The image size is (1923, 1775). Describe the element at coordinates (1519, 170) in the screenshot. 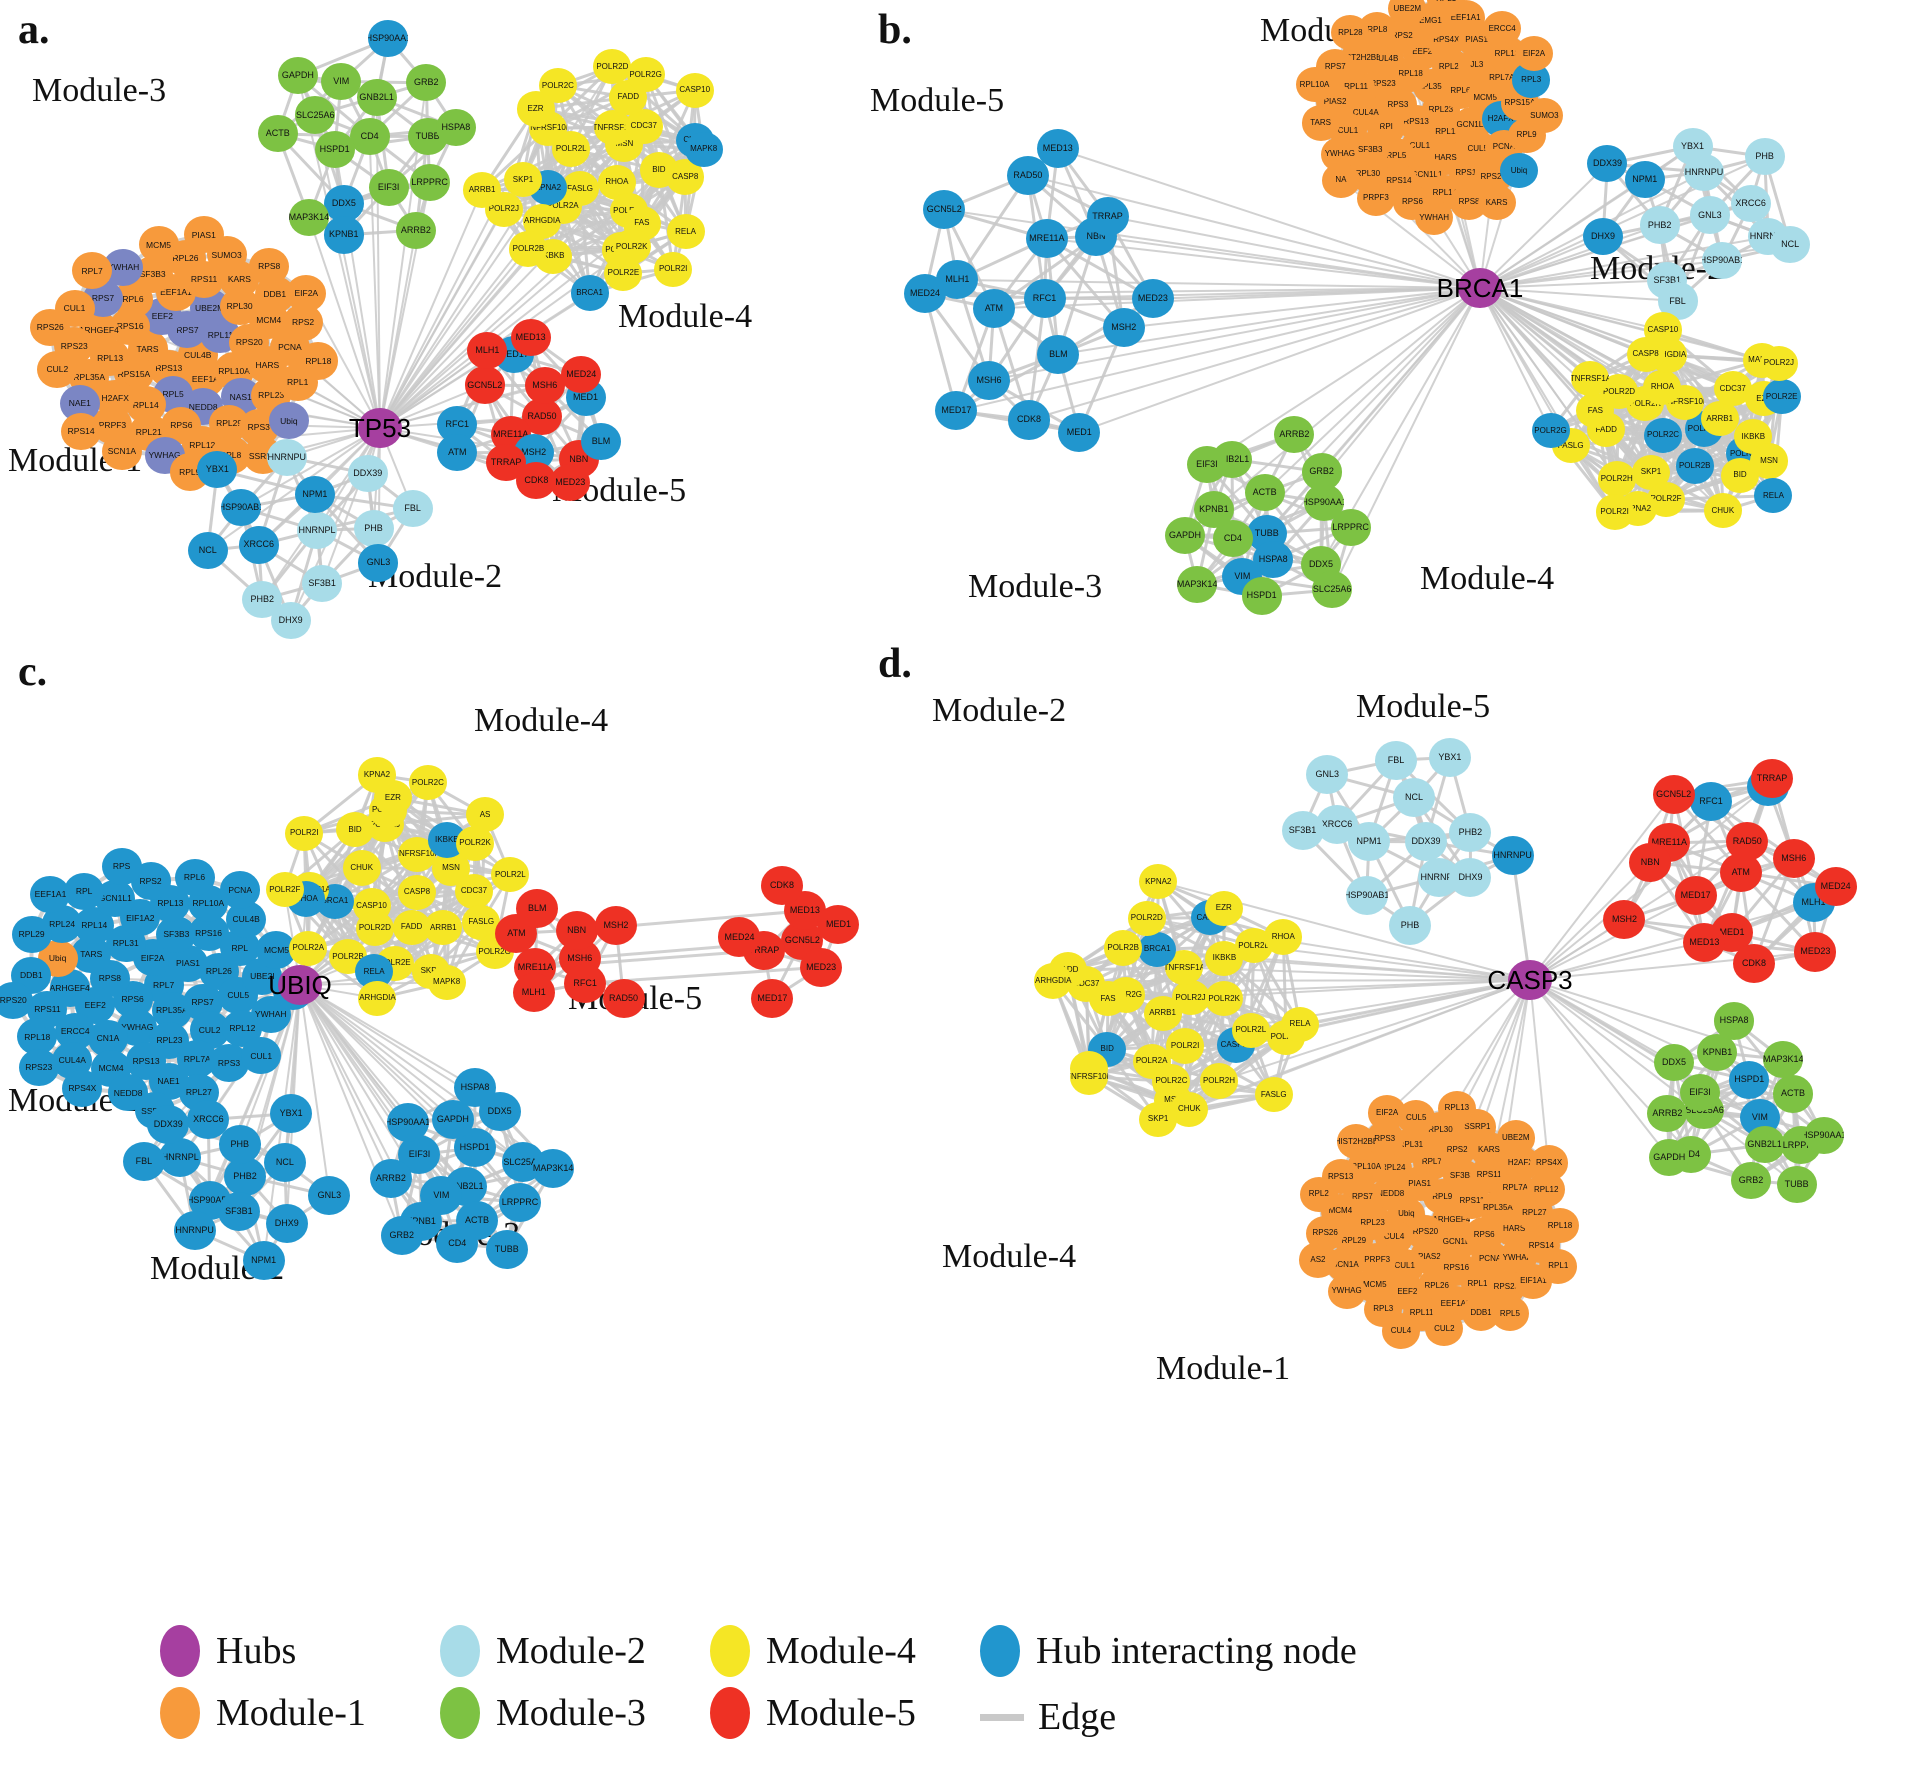

I see `b-m1-ubiq: Ubiq` at that location.